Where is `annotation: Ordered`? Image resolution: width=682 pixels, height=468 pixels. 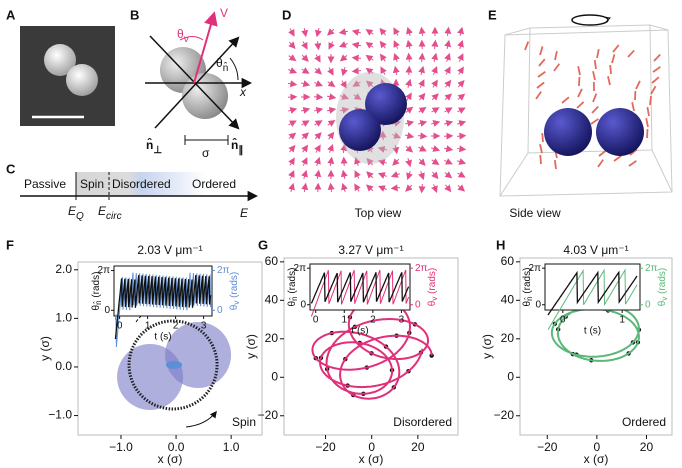
annotation: Ordered is located at coordinates (644, 422).